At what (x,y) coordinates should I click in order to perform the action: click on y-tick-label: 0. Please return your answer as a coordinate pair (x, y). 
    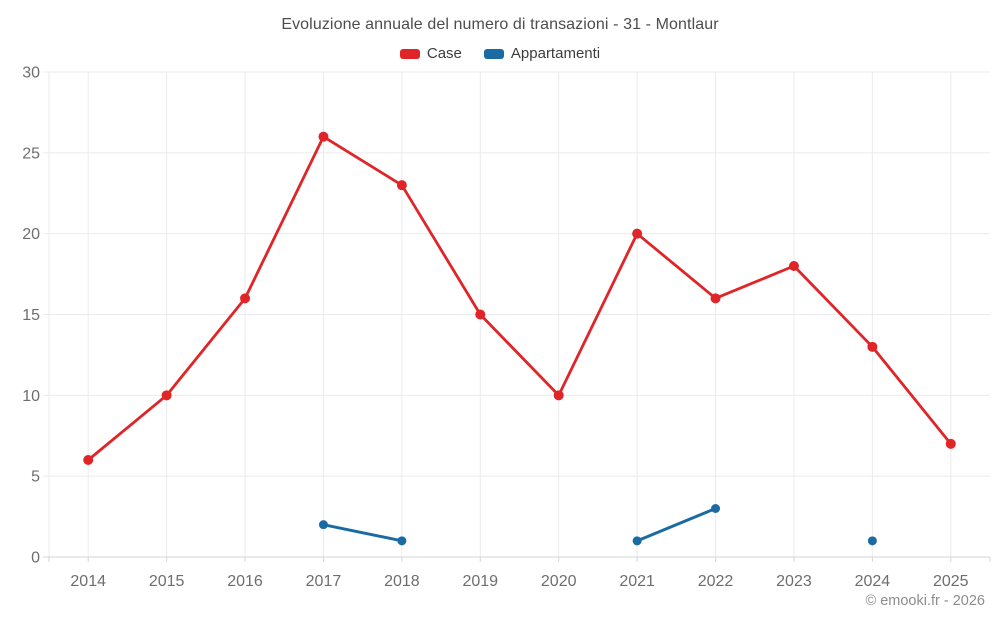
    Looking at the image, I should click on (35, 558).